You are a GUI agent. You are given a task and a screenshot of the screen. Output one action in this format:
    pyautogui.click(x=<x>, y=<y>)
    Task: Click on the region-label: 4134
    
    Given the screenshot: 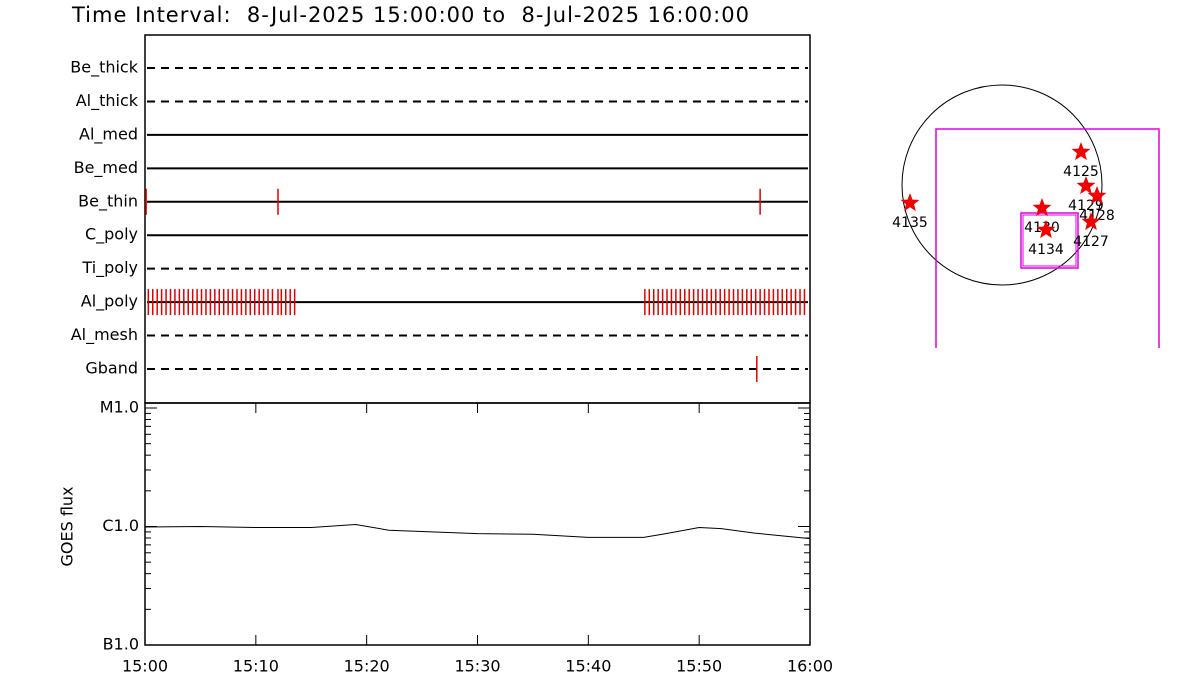 What is the action you would take?
    pyautogui.click(x=1046, y=250)
    